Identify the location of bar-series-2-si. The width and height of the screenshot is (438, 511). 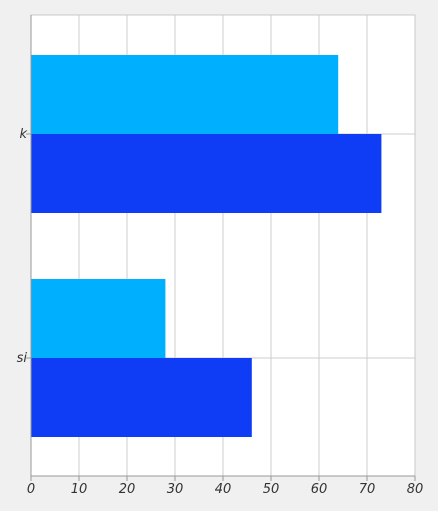
(141, 397).